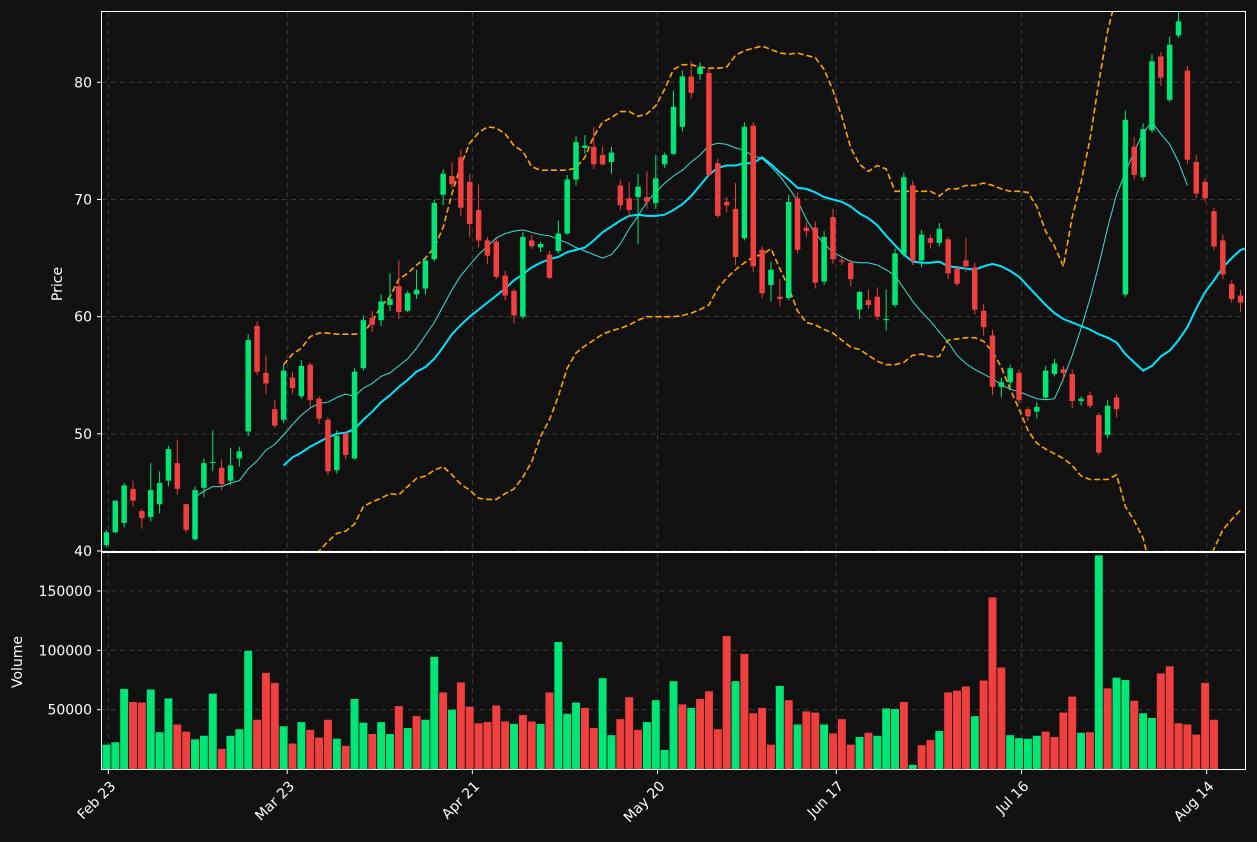 This screenshot has height=842, width=1257. I want to click on price-tick-label: 40, so click(83, 552).